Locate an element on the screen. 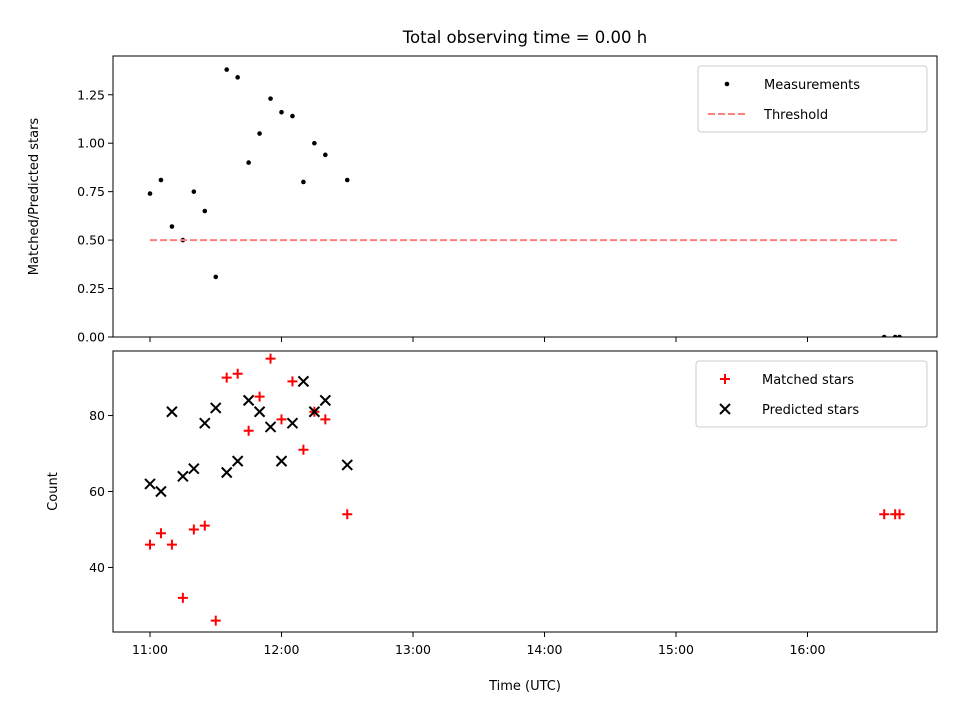  legend: Measurements Threshold is located at coordinates (812, 99).